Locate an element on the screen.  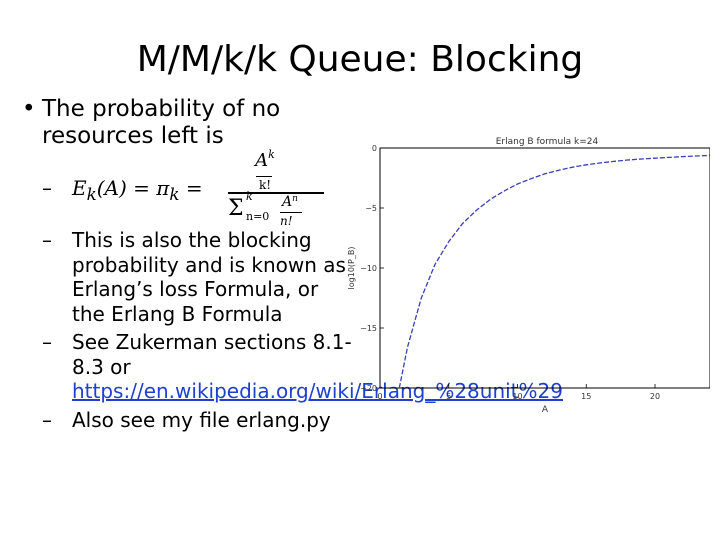
fraction-bar is located at coordinates (276, 193).